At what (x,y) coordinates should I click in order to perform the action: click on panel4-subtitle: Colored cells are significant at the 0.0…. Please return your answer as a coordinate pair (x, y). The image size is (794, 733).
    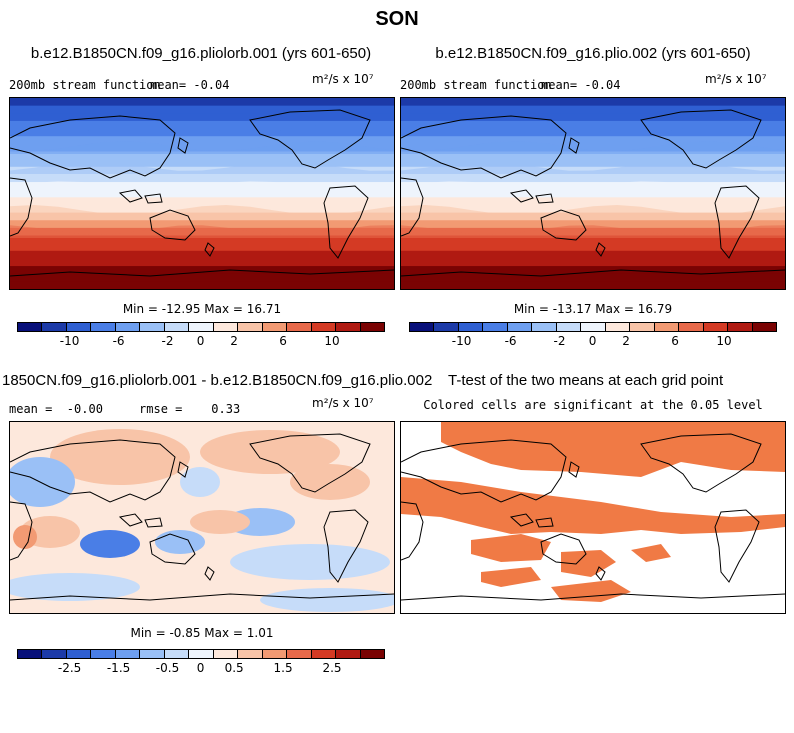
    Looking at the image, I should click on (593, 405).